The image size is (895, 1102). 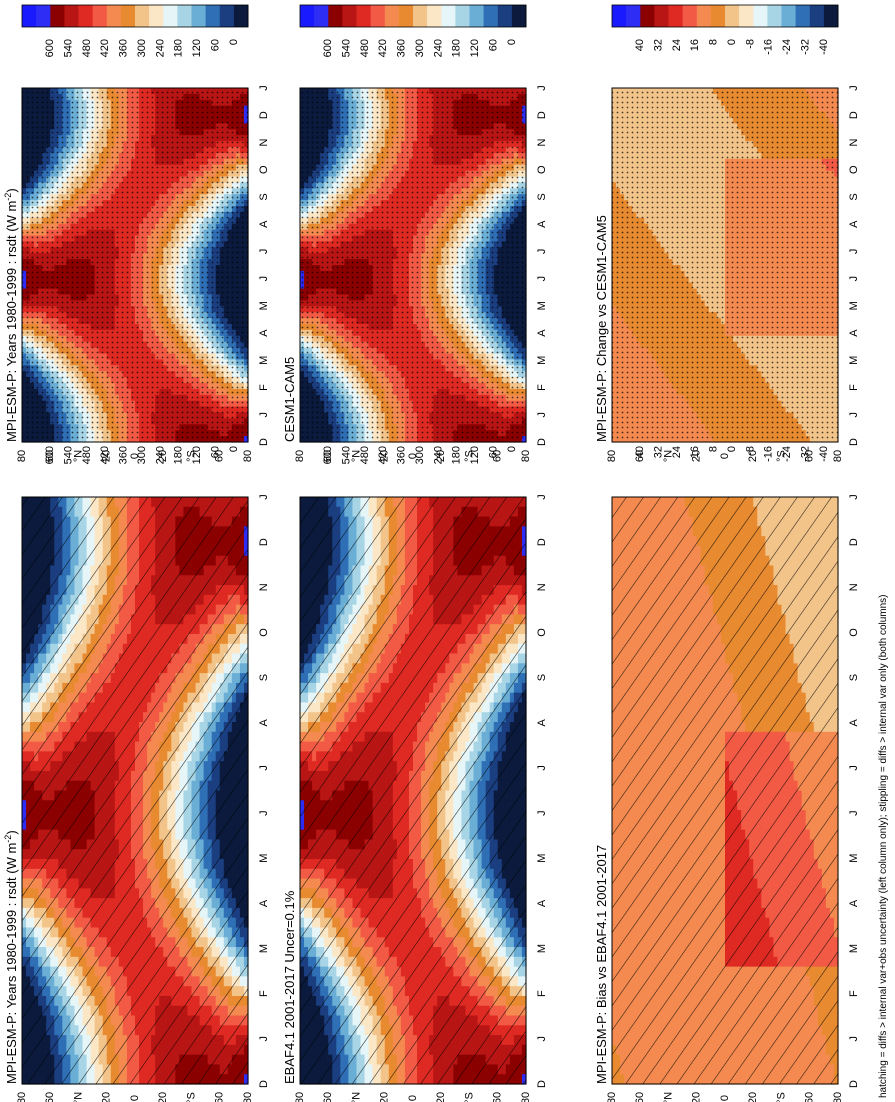 What do you see at coordinates (234, 449) in the screenshot?
I see `colorbar-label: 0` at bounding box center [234, 449].